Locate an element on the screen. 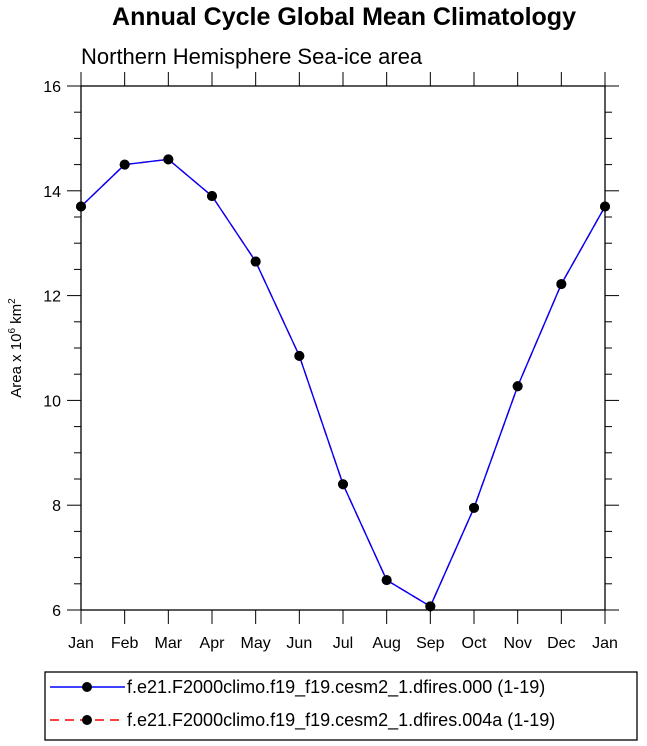 The height and width of the screenshot is (746, 647). x-tick-label: Apr is located at coordinates (213, 643).